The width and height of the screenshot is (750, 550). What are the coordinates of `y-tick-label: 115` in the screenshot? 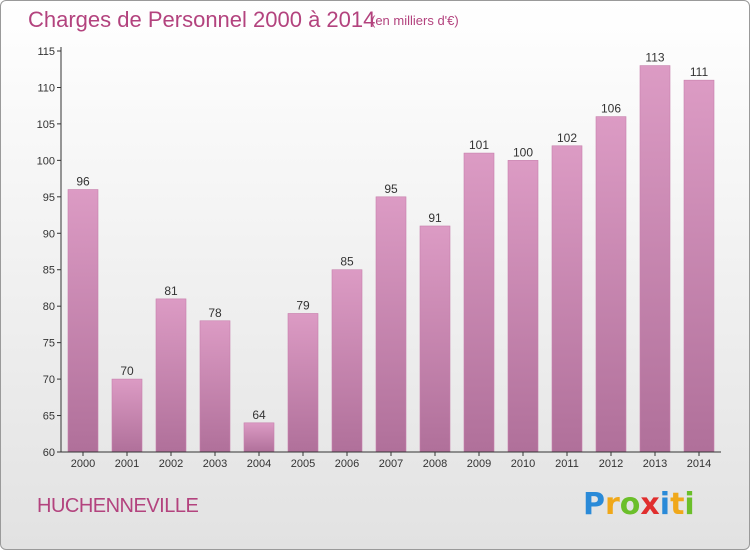 It's located at (46, 52).